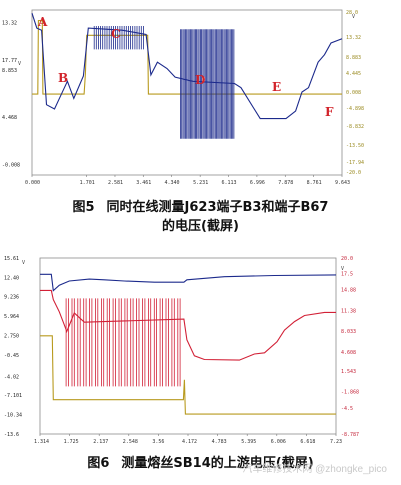 The image size is (401, 485). Describe the element at coordinates (9, 61) in the screenshot. I see `chart-5-left-tick-label: 17.77` at that location.